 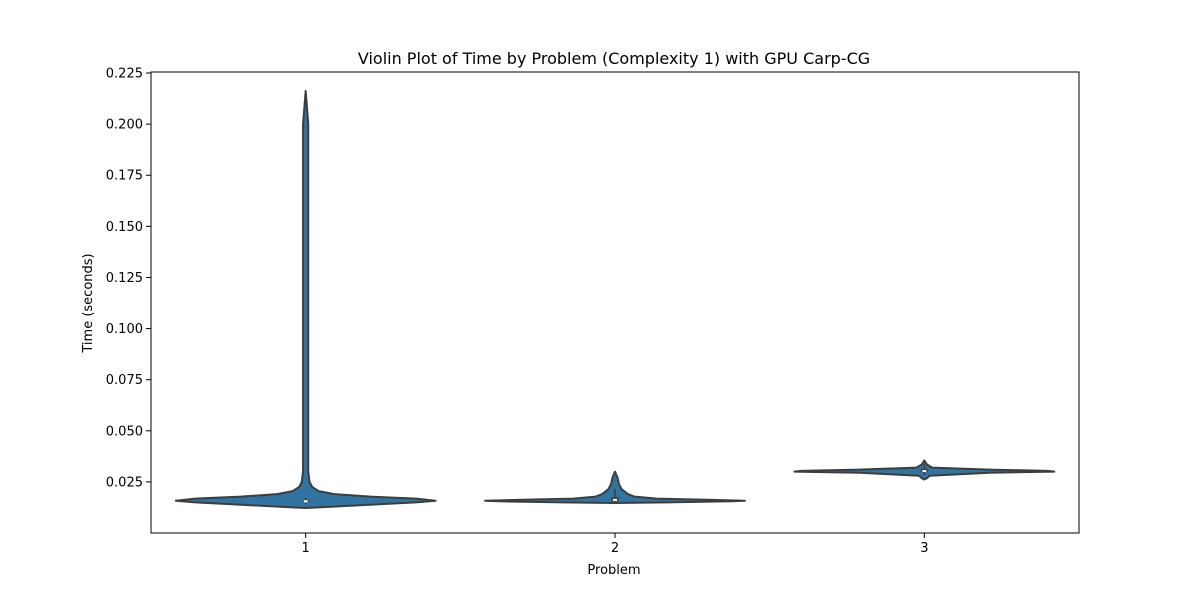 I want to click on y-tick-label: 0.100, so click(x=124, y=329).